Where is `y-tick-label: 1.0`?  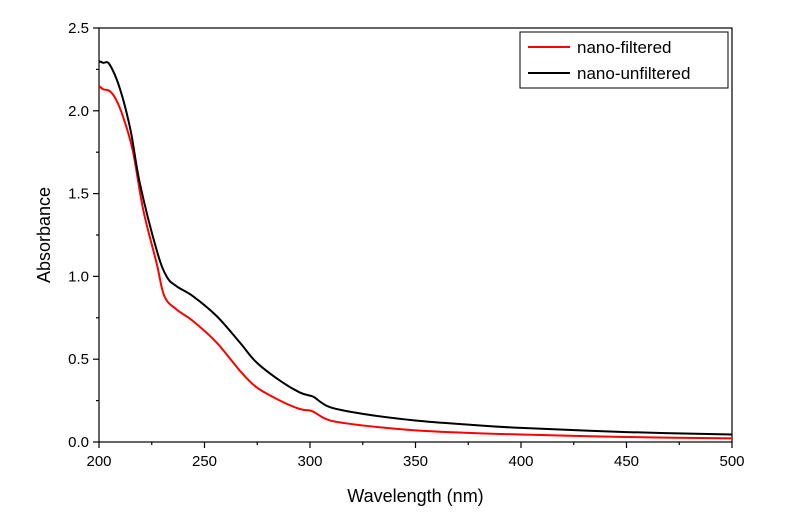 y-tick-label: 1.0 is located at coordinates (78, 276).